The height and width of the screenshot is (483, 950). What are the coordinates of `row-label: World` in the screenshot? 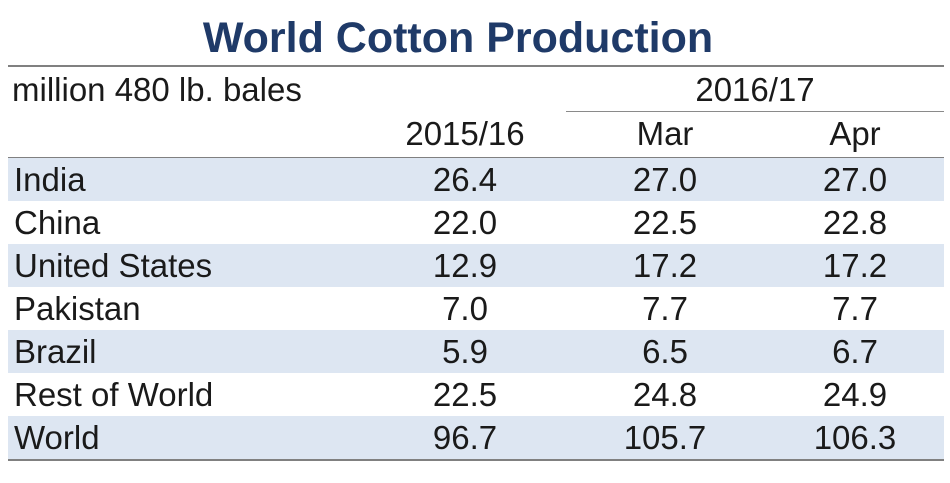 It's located at (57, 437).